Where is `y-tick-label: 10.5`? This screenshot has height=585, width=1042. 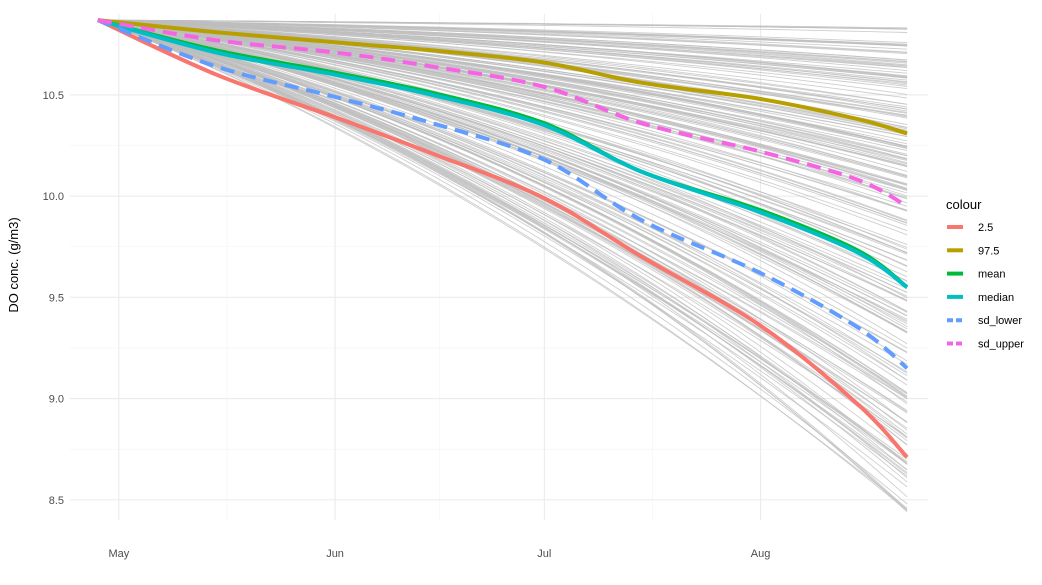
y-tick-label: 10.5 is located at coordinates (53, 96).